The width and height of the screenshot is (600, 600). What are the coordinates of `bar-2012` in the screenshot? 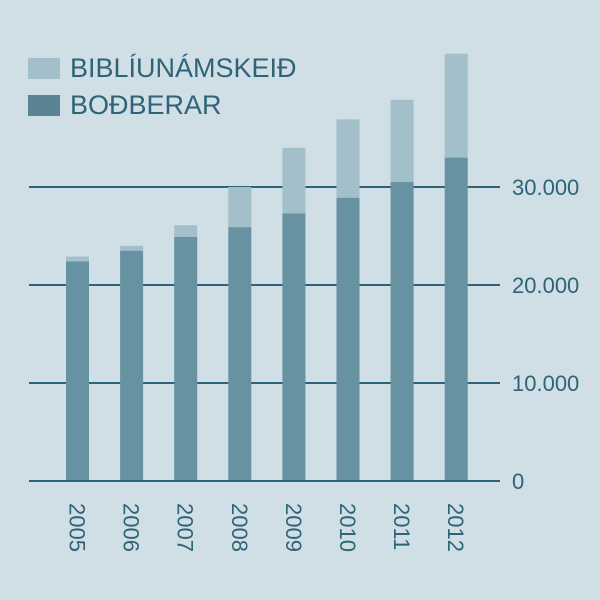 It's located at (456, 267).